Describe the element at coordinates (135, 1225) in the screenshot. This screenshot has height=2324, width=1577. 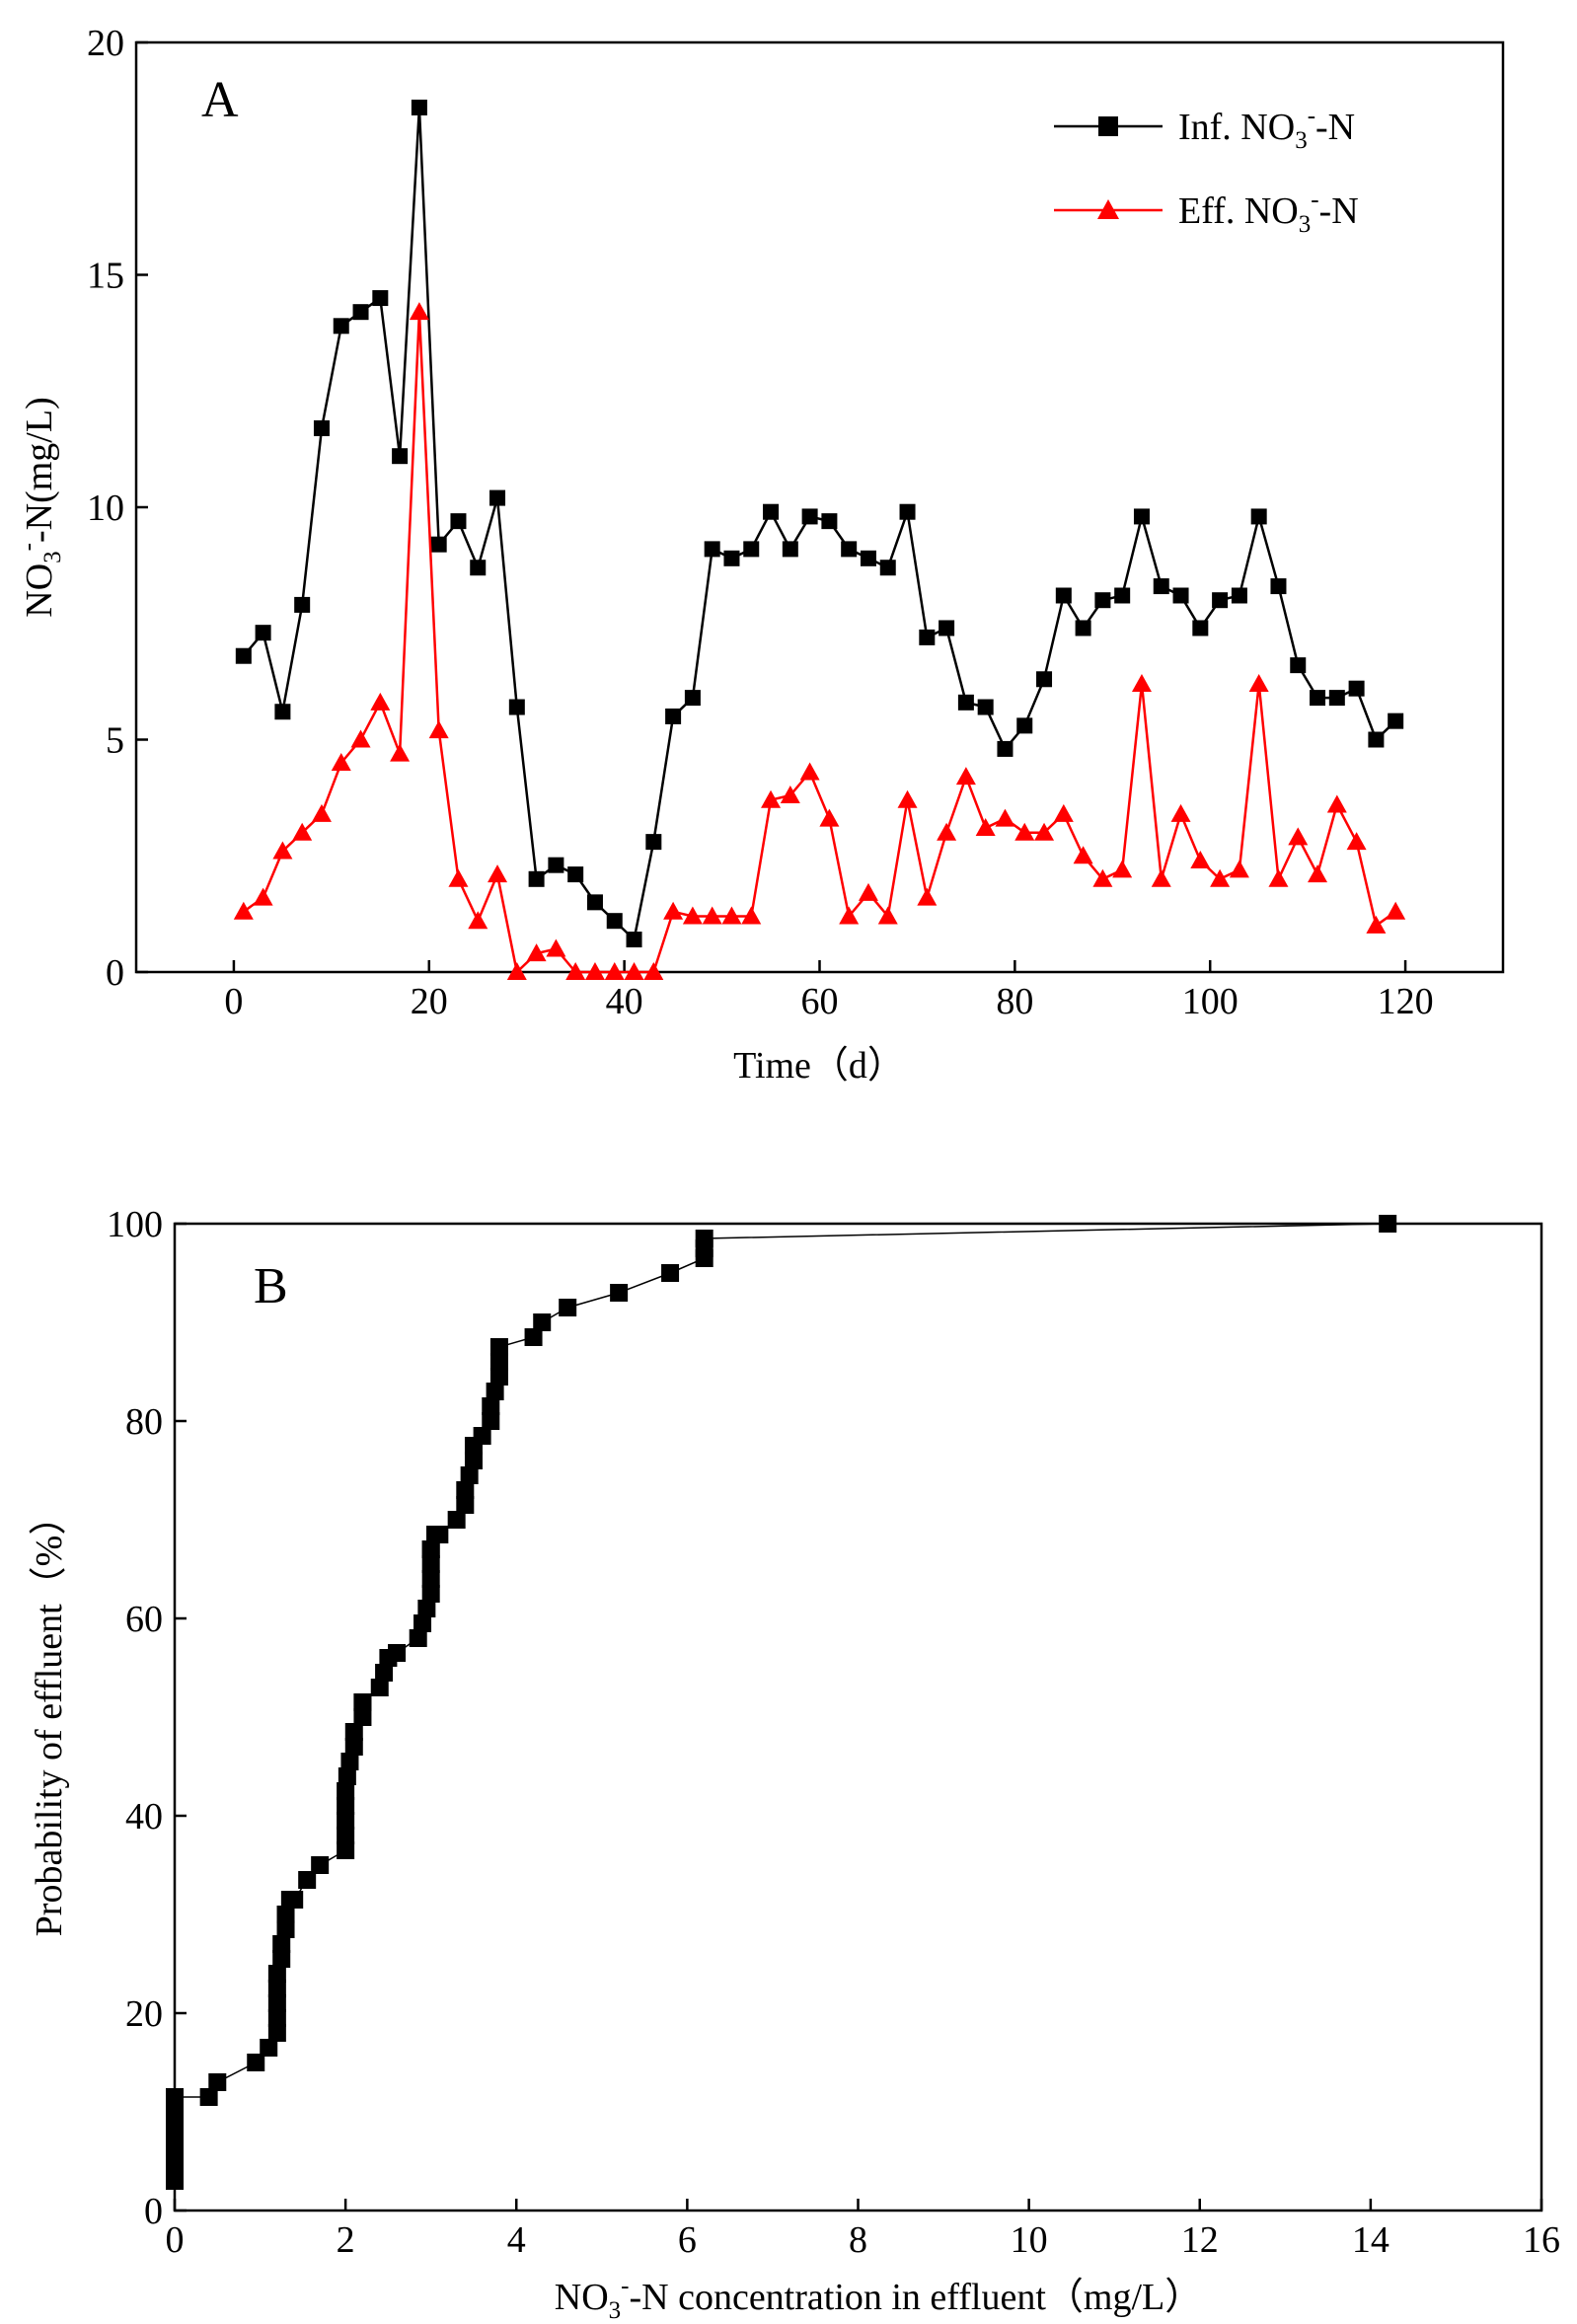
I see `y-tick-label: 100` at that location.